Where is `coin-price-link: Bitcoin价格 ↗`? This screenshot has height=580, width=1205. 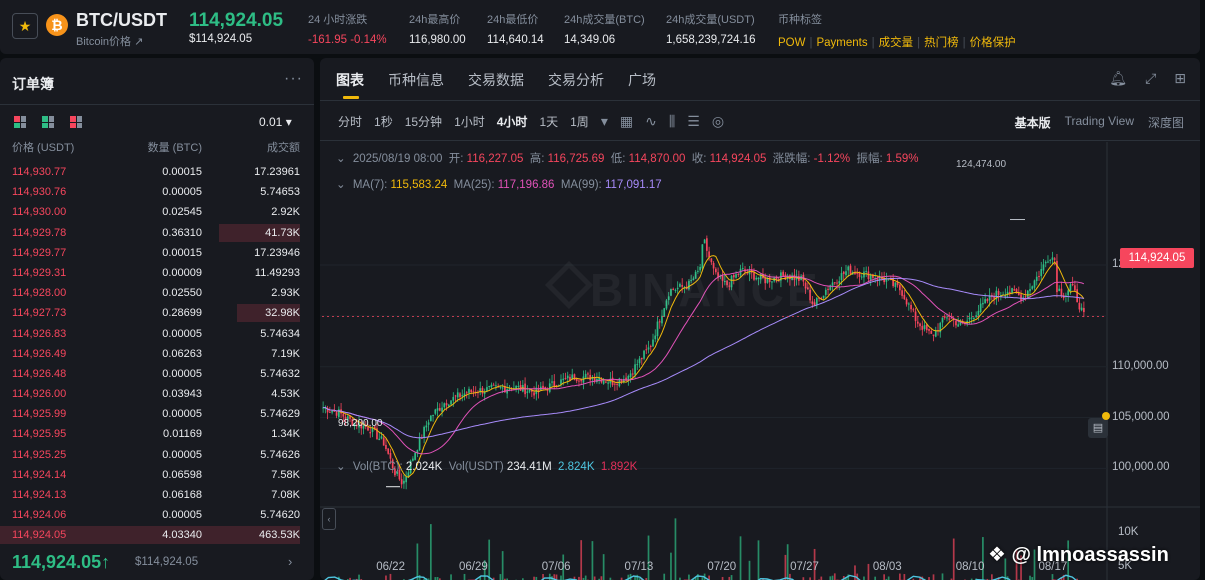
coin-price-link: Bitcoin价格 ↗ is located at coordinates (110, 42).